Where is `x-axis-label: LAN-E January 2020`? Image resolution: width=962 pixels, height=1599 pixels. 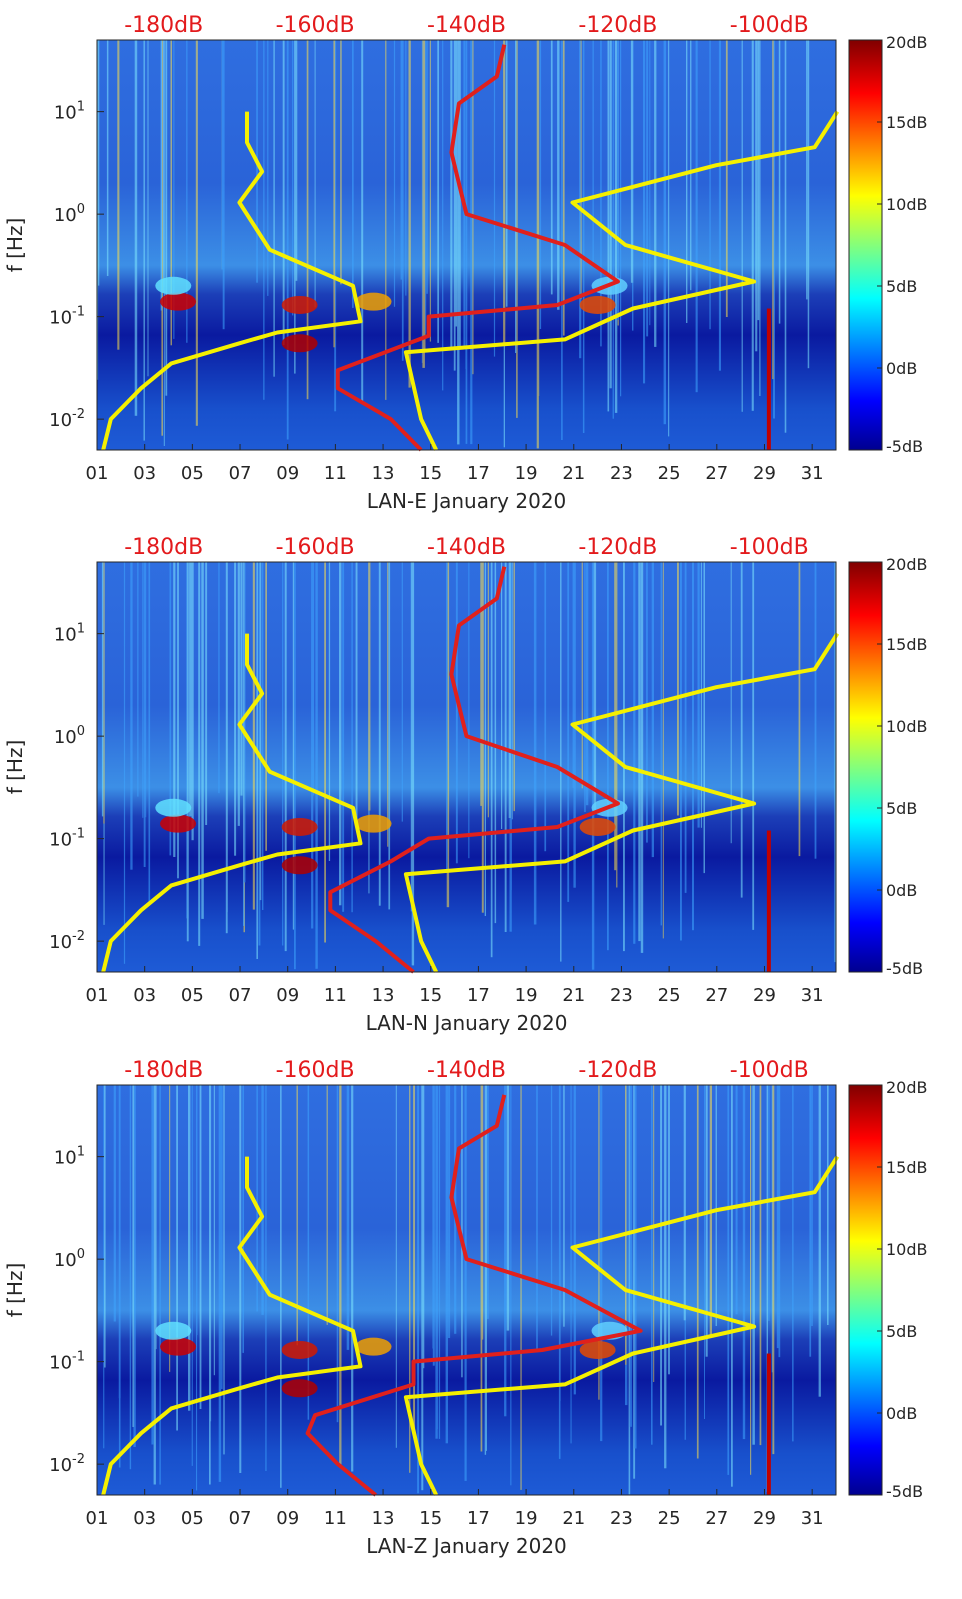 x-axis-label: LAN-E January 2020 is located at coordinates (467, 501).